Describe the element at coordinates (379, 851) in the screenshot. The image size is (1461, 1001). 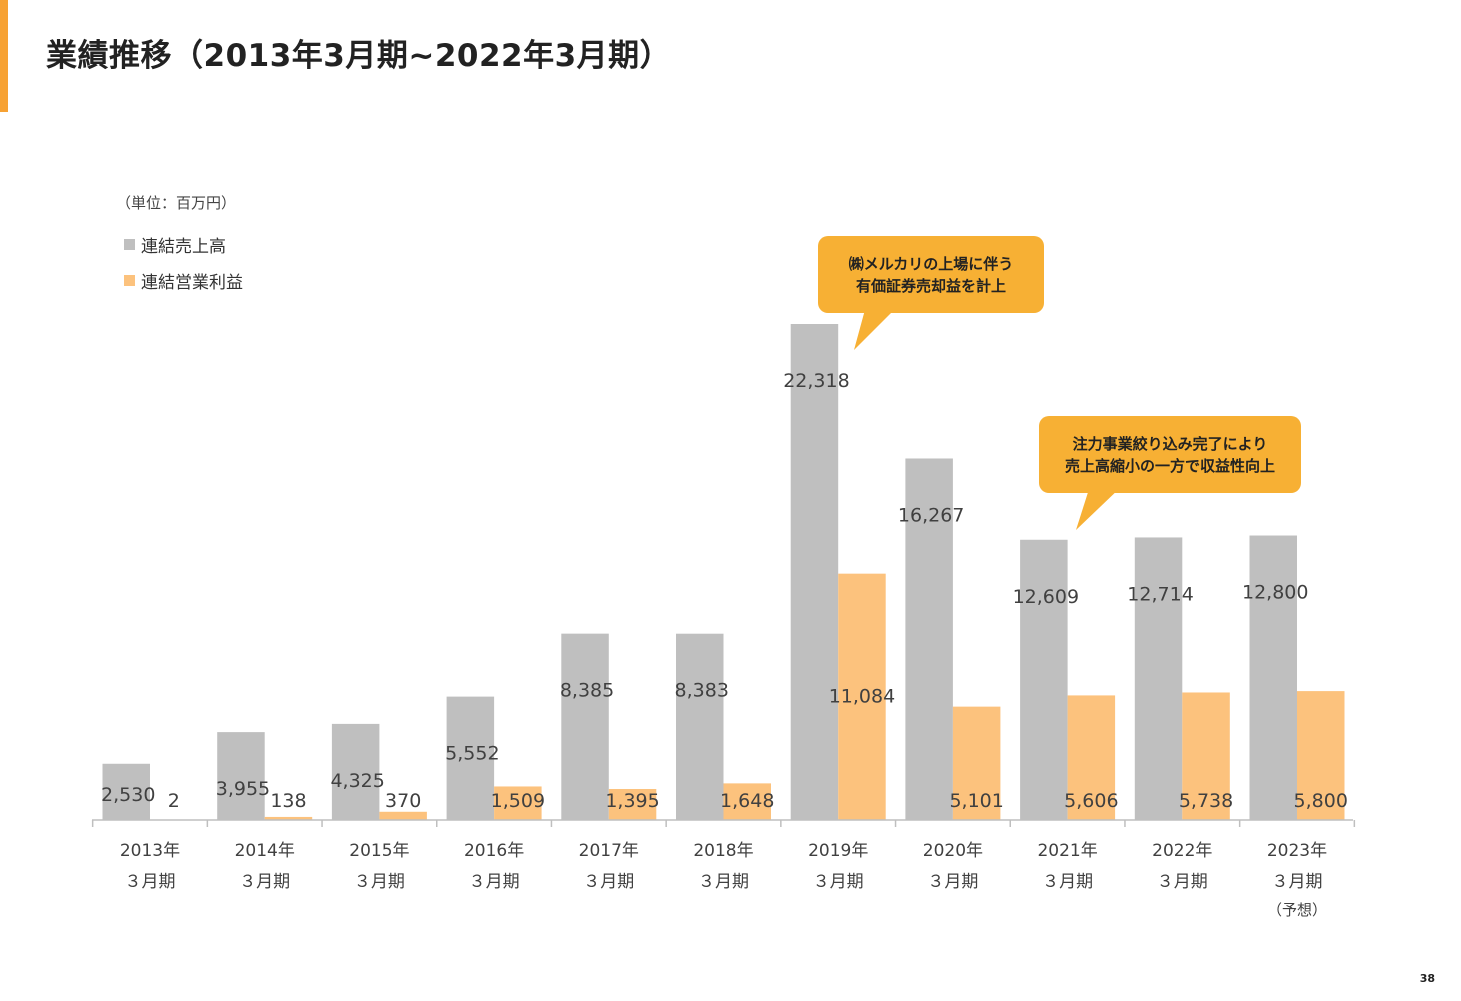
I see `category-label-year: 2015年` at that location.